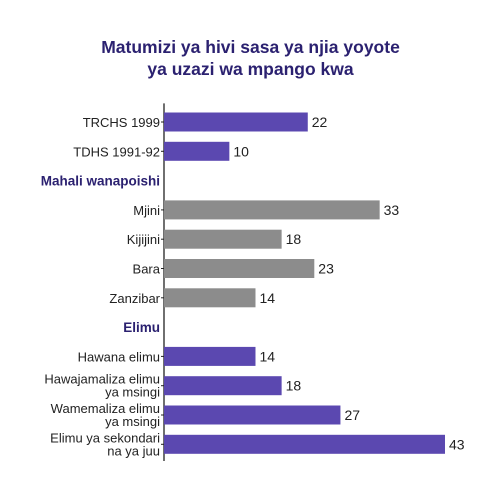 The width and height of the screenshot is (501, 482). I want to click on chart-title-line-2: ya uzazi wa mpango kwa, so click(250, 69).